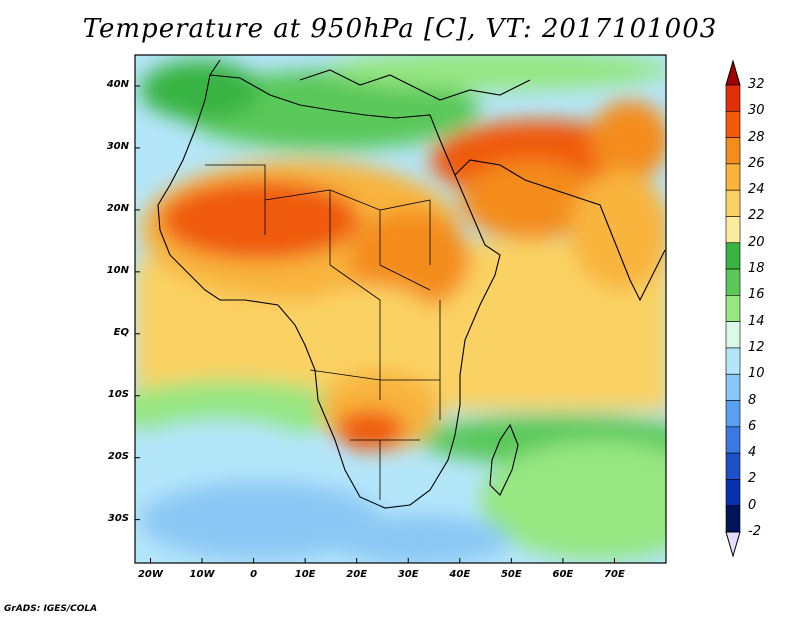  I want to click on colorbar-level-label: 14, so click(756, 321).